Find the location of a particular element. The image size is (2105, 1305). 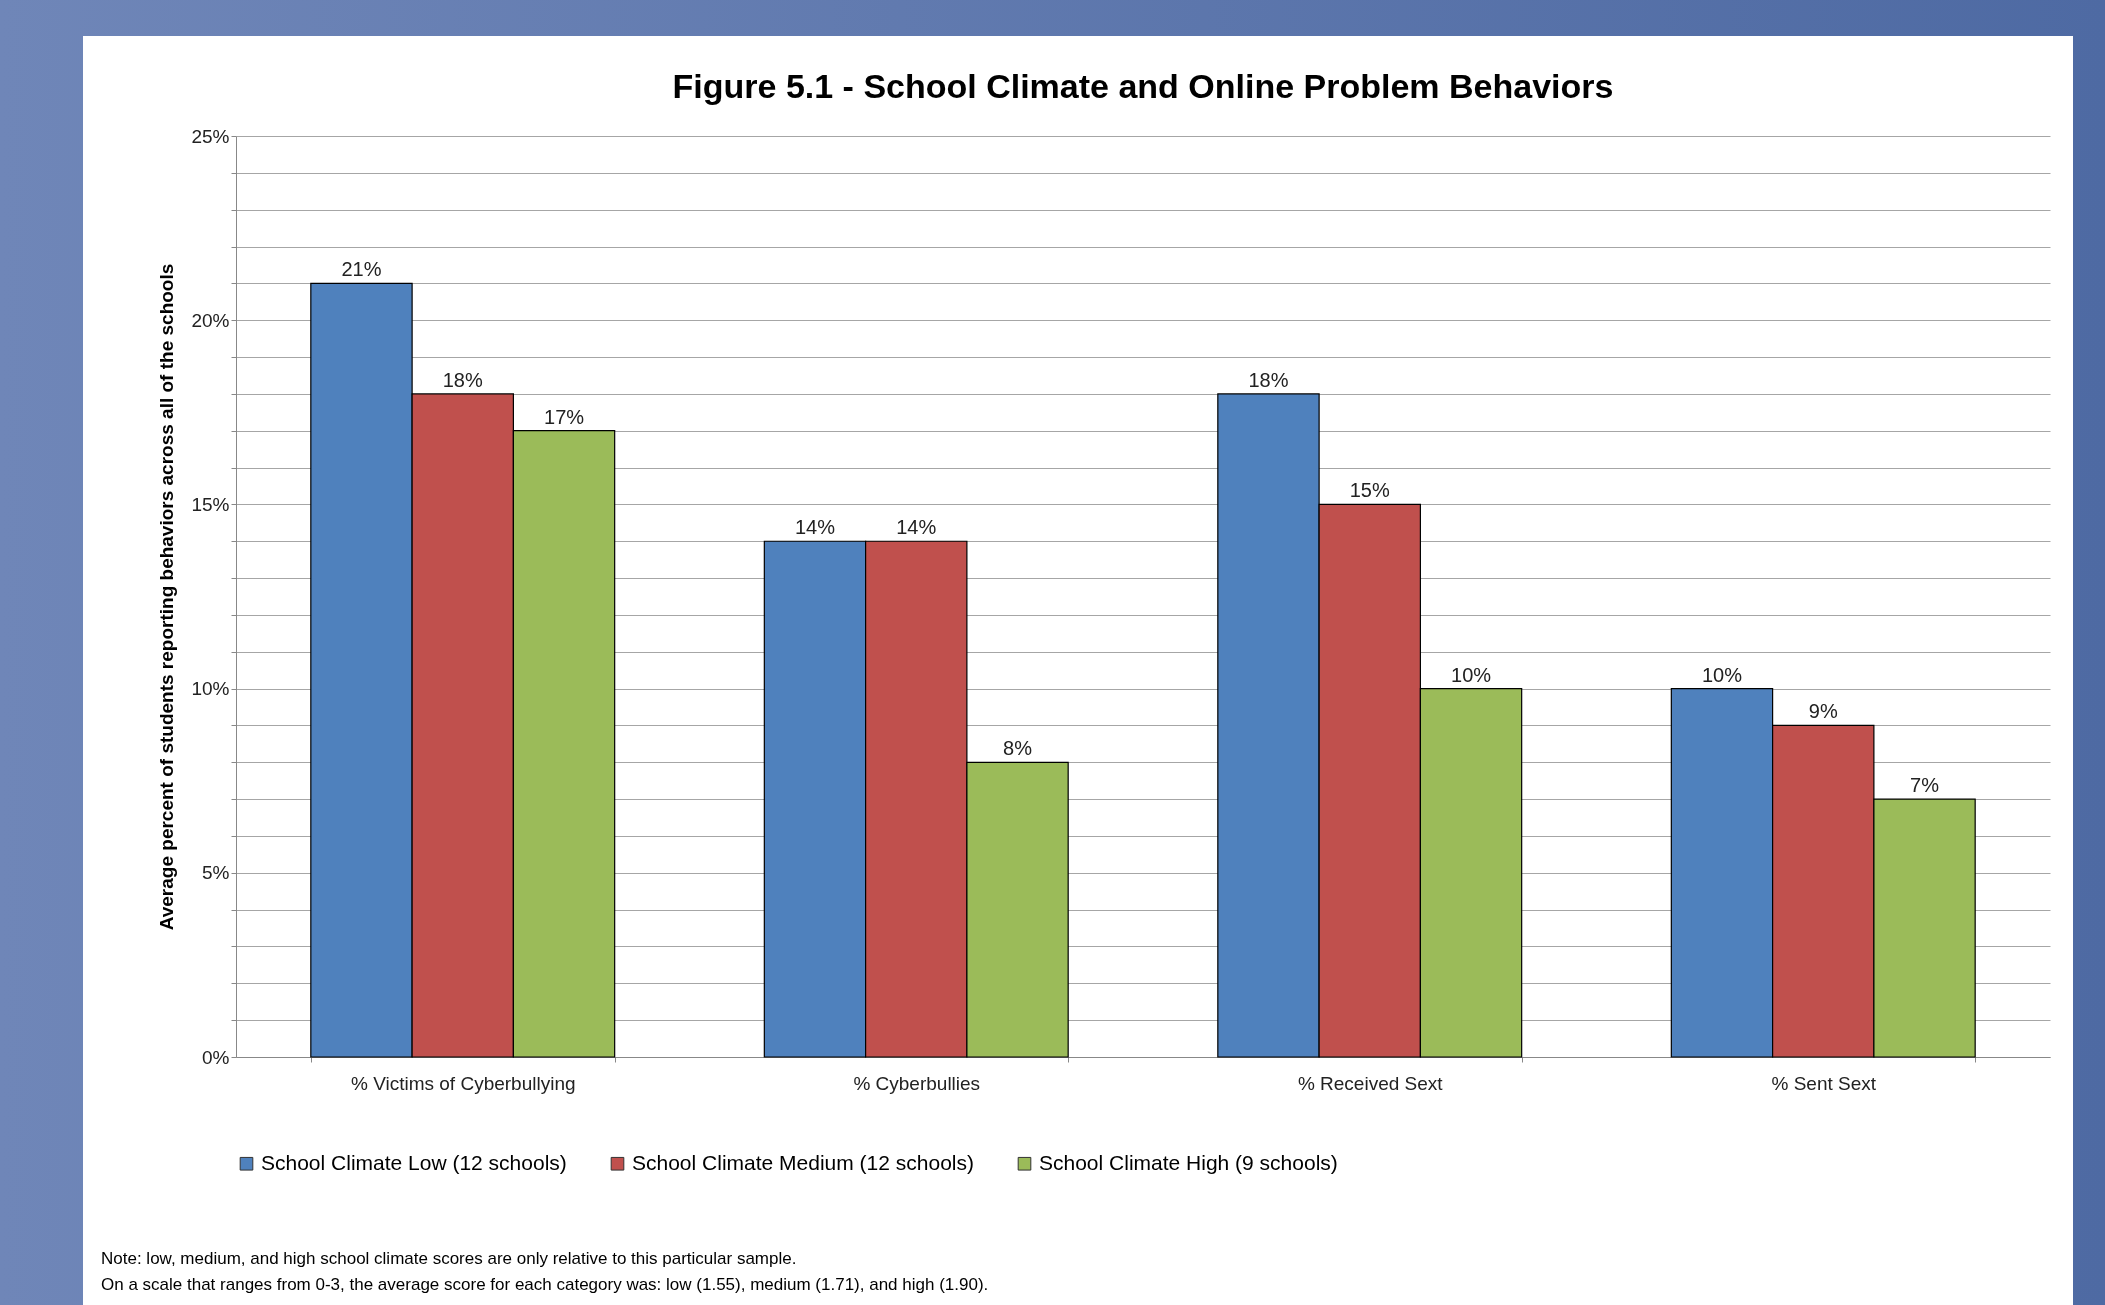

legend-label: School Climate High (9 schools) is located at coordinates (1188, 1162).